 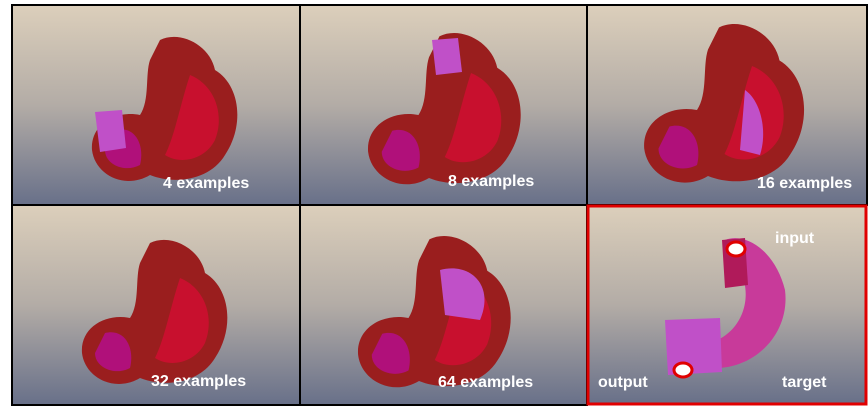 What do you see at coordinates (198, 381) in the screenshot?
I see `panel-label: 32 examples` at bounding box center [198, 381].